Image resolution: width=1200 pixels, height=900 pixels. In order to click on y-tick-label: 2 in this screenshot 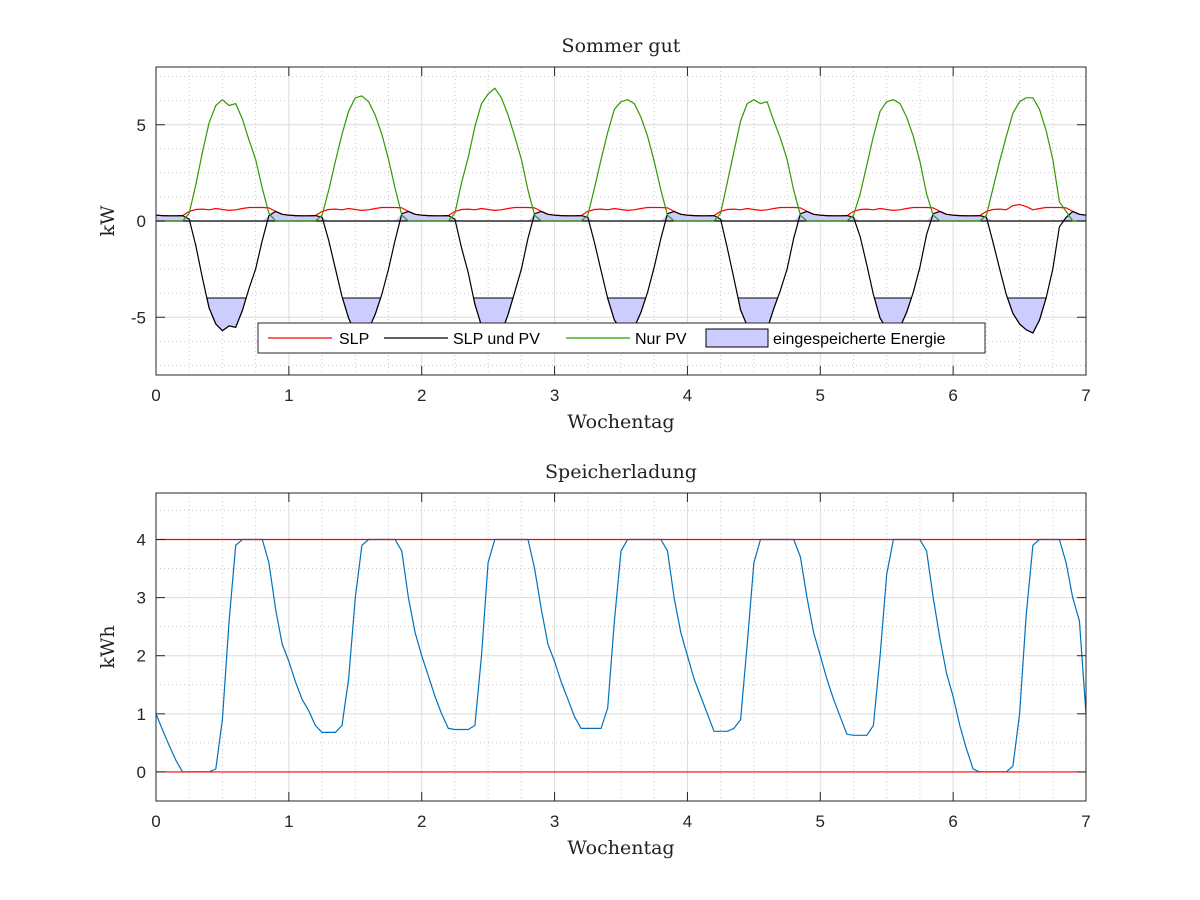, I will do `click(141, 656)`.